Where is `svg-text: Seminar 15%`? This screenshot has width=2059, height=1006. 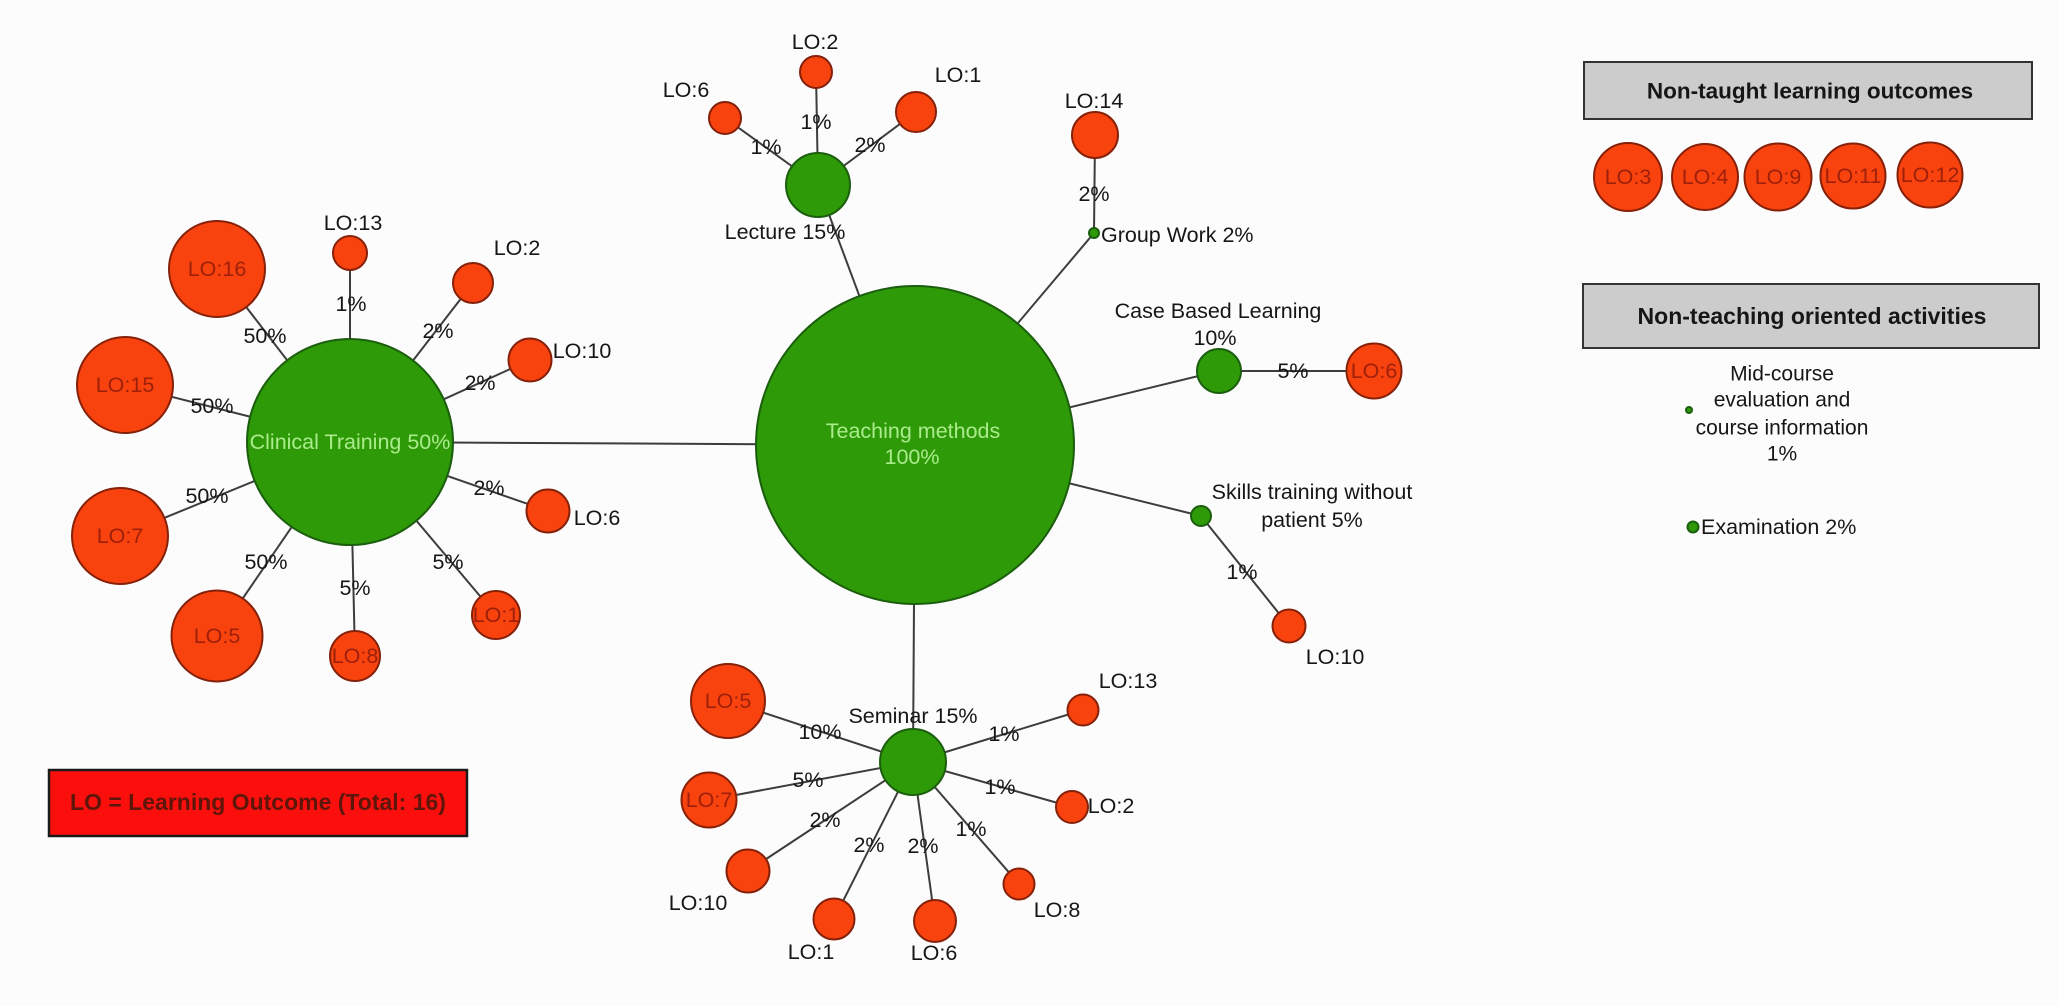
svg-text: Seminar 15% is located at coordinates (912, 716).